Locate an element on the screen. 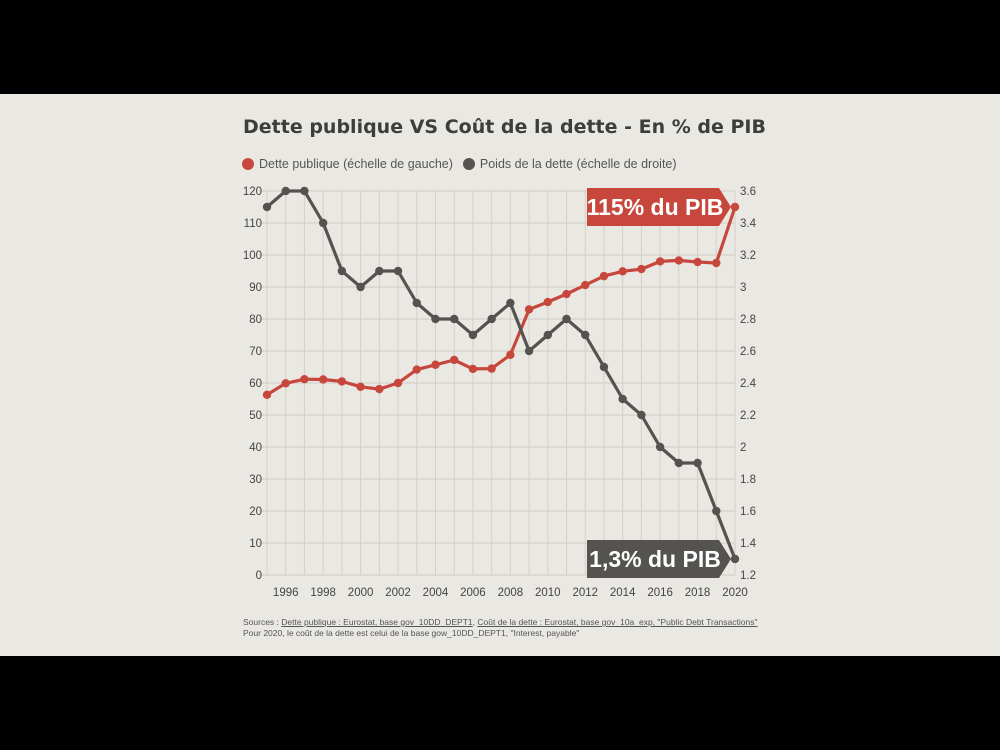  y-right-tick-label: 3.4 is located at coordinates (748, 224).